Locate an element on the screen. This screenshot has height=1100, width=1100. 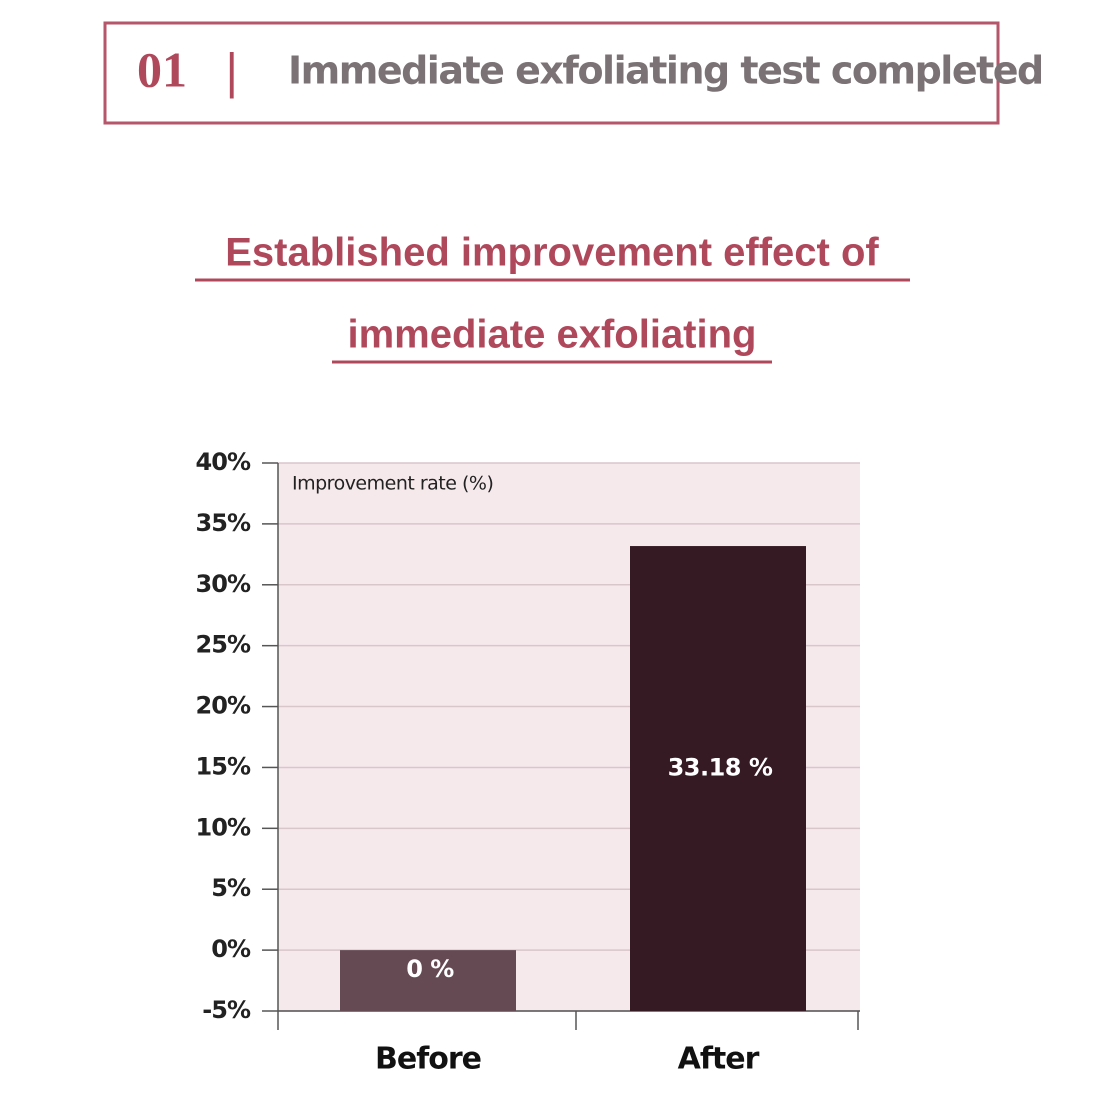
y-tick-label: 30% is located at coordinates (223, 584).